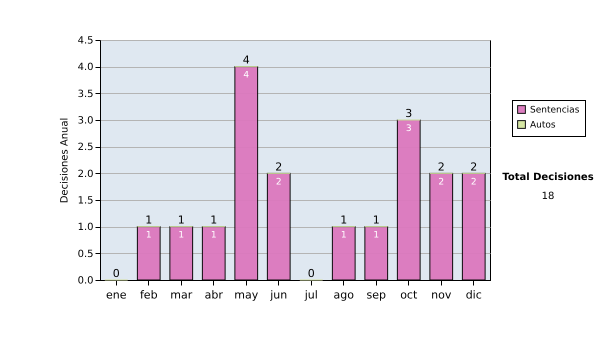 The image size is (600, 340). I want to click on x-tick-label: nov, so click(441, 295).